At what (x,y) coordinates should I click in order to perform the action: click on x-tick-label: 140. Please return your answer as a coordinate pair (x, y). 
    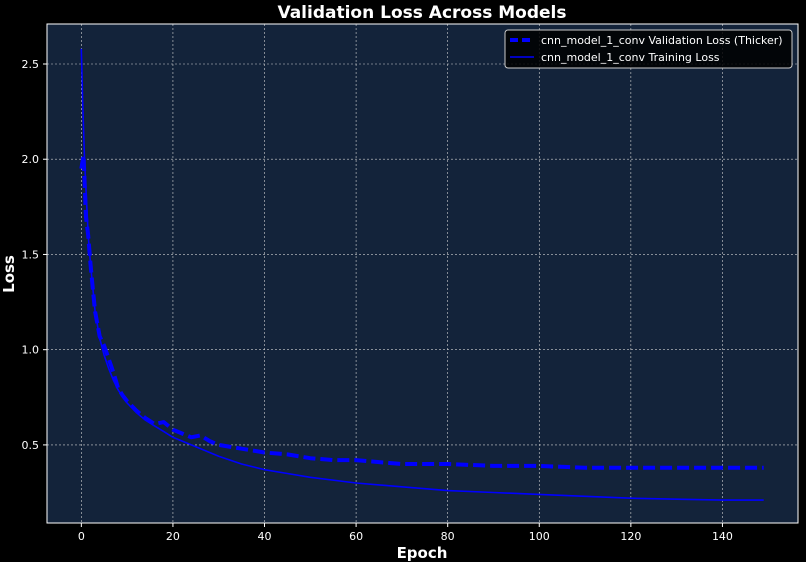
    Looking at the image, I should click on (722, 536).